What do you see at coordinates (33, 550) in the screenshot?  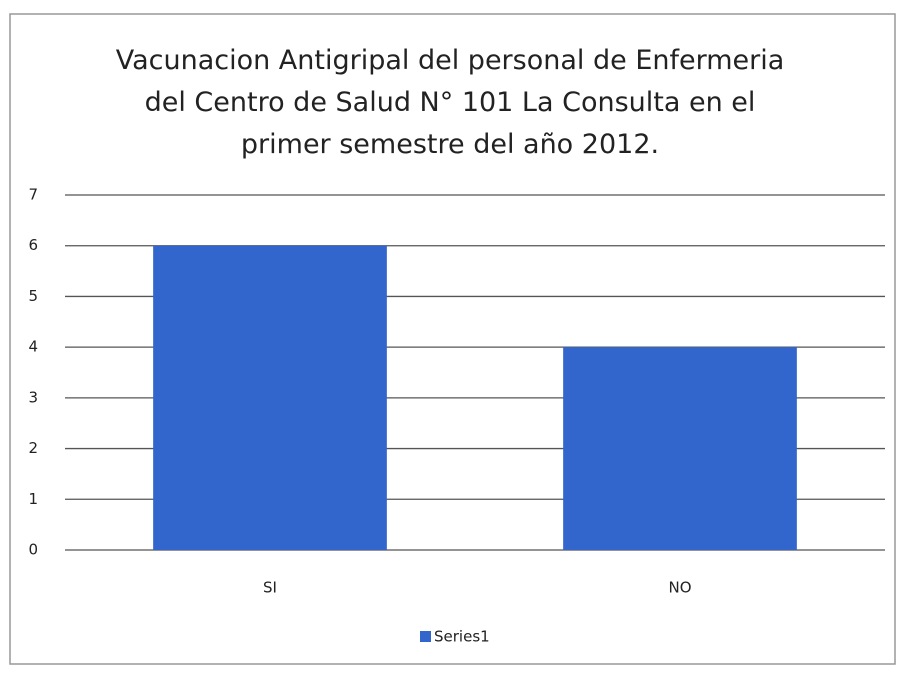 I see `y-tick-label: 0` at bounding box center [33, 550].